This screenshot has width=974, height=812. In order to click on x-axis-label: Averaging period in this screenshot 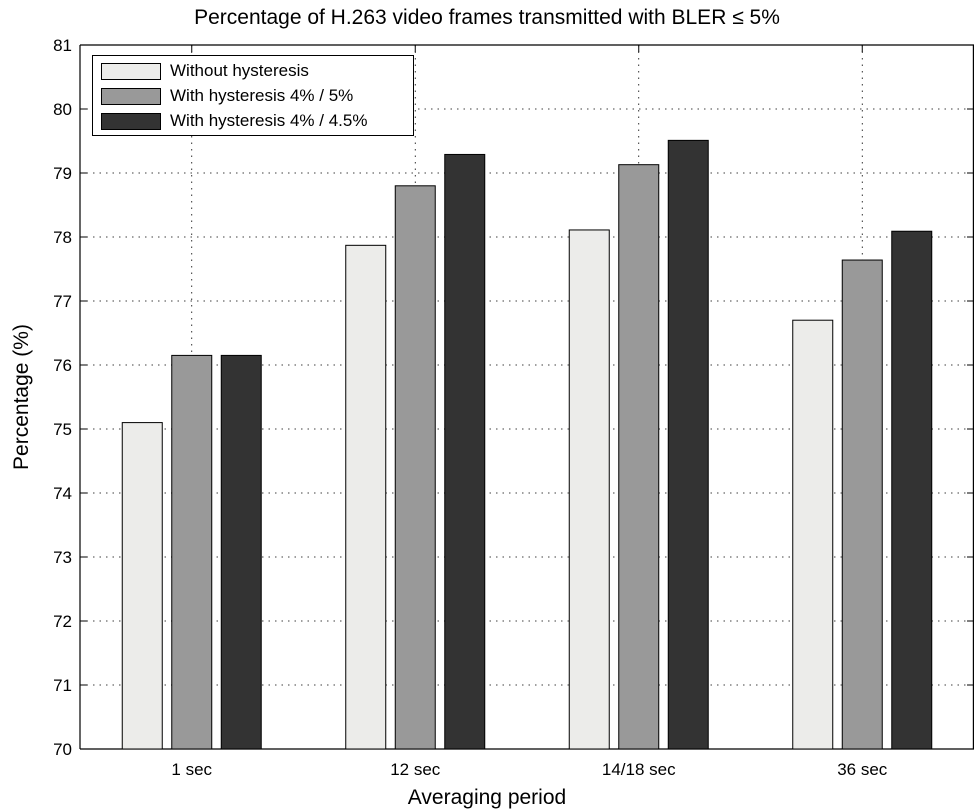, I will do `click(487, 797)`.